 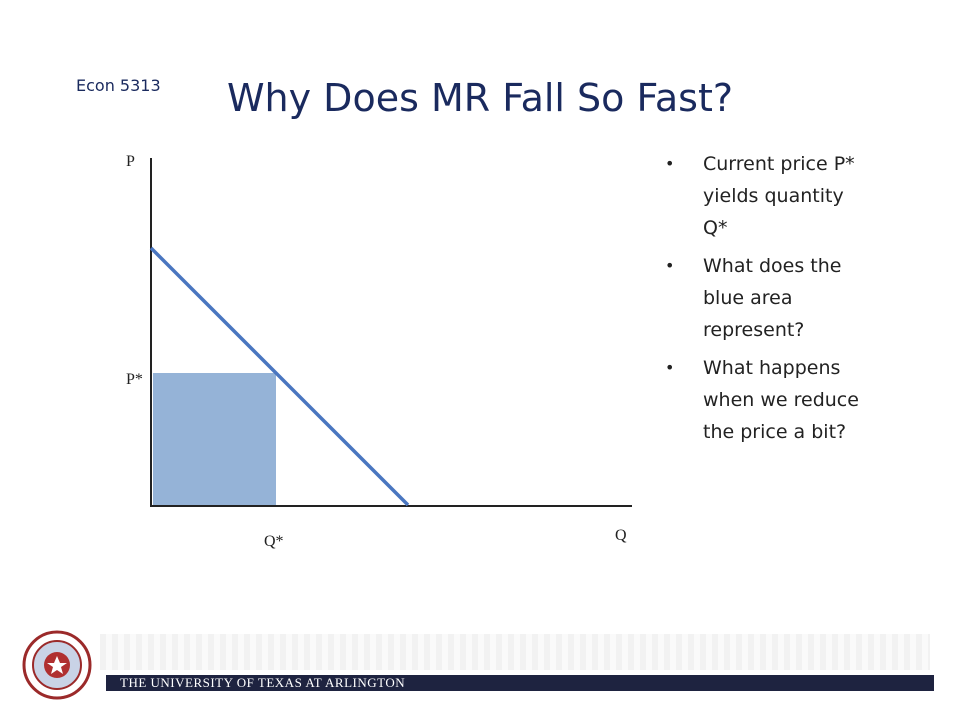 I want to click on footer-bar: THE UNIVERSITY OF TEXAS AT ARLINGTON, so click(x=520, y=683).